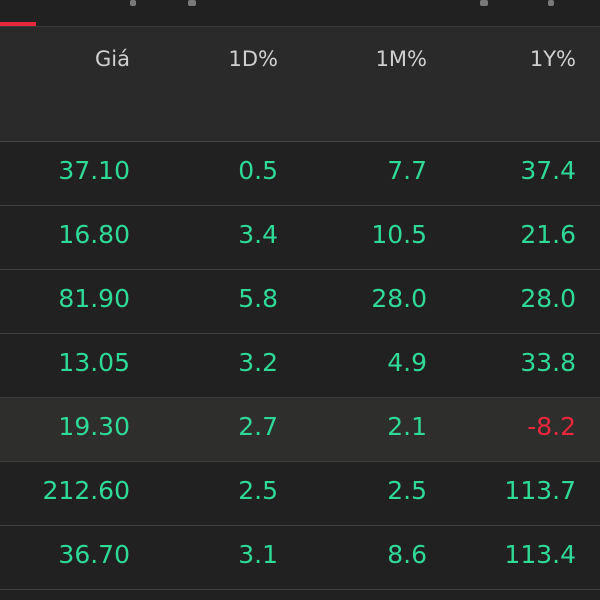 The image size is (600, 600). I want to click on cell-gia: 16.80, so click(94, 234).